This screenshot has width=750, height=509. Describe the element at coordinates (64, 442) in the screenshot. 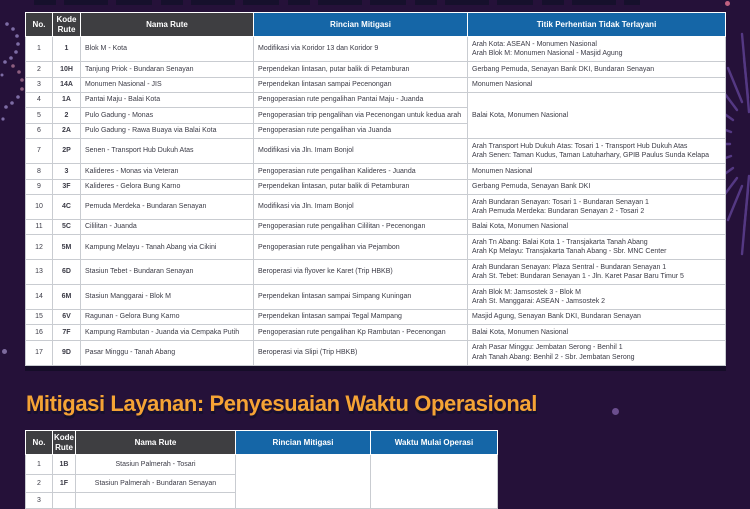

I see `table2-header-kode-rute: Kode Rute` at that location.